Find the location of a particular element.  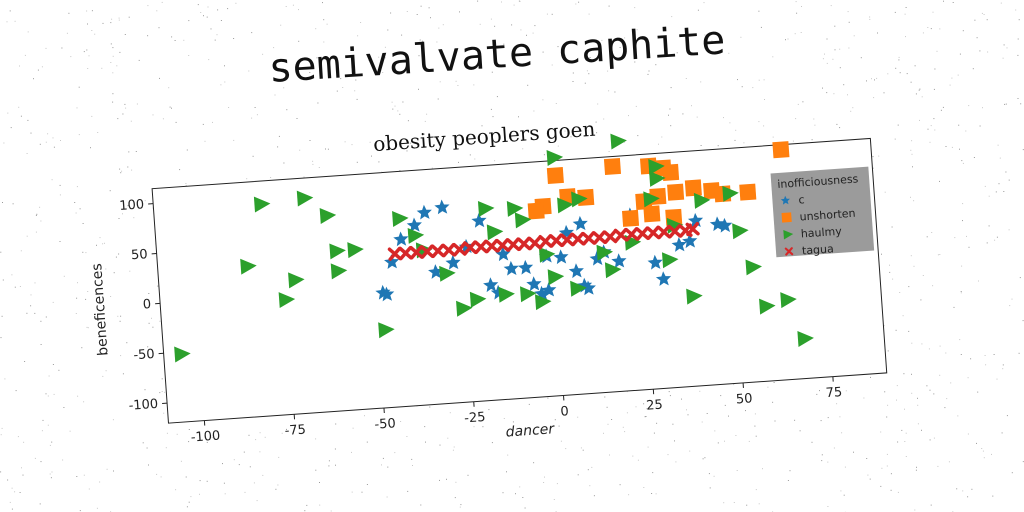

legend-marker-tagua is located at coordinates (789, 251).